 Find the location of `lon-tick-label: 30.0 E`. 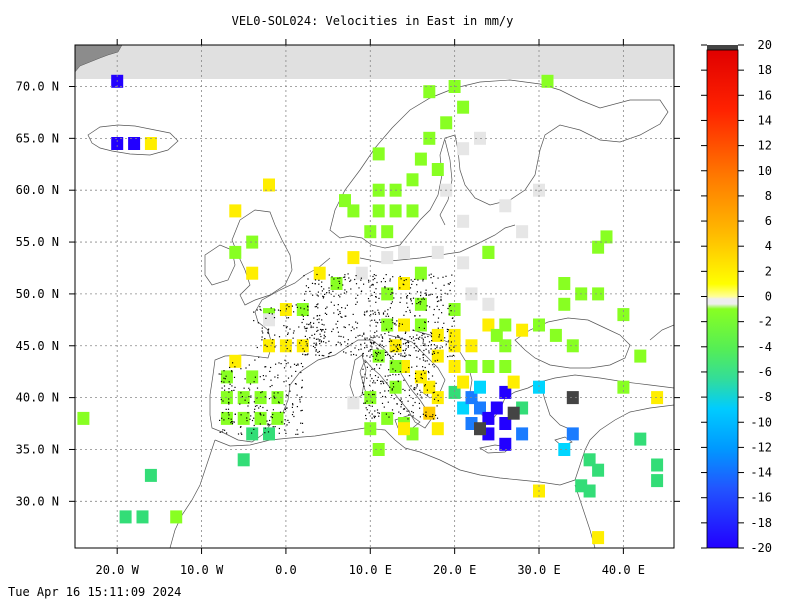

lon-tick-label: 30.0 E is located at coordinates (538, 570).